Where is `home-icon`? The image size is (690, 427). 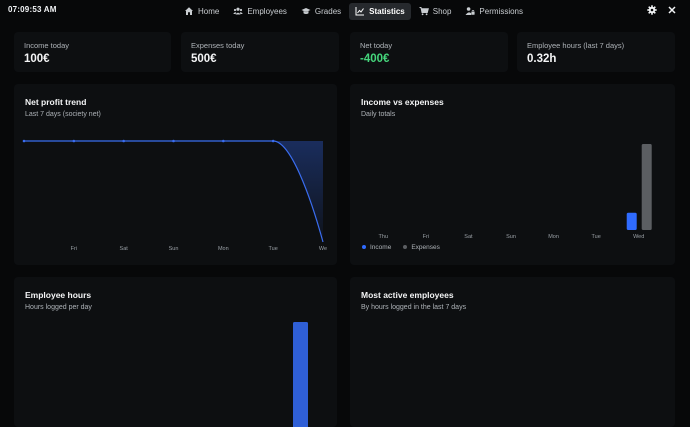 home-icon is located at coordinates (189, 11).